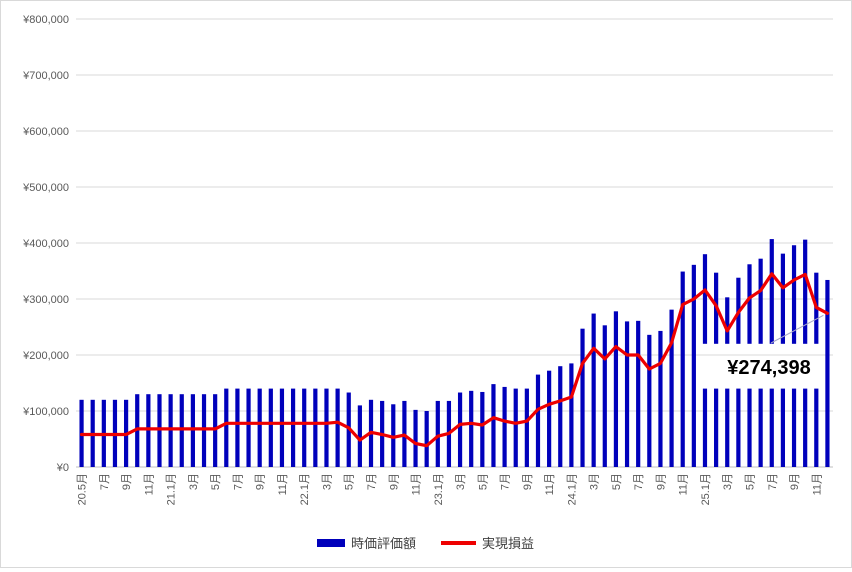 The height and width of the screenshot is (572, 852). Describe the element at coordinates (572, 489) in the screenshot. I see `x-tick-label: 24.1月` at that location.